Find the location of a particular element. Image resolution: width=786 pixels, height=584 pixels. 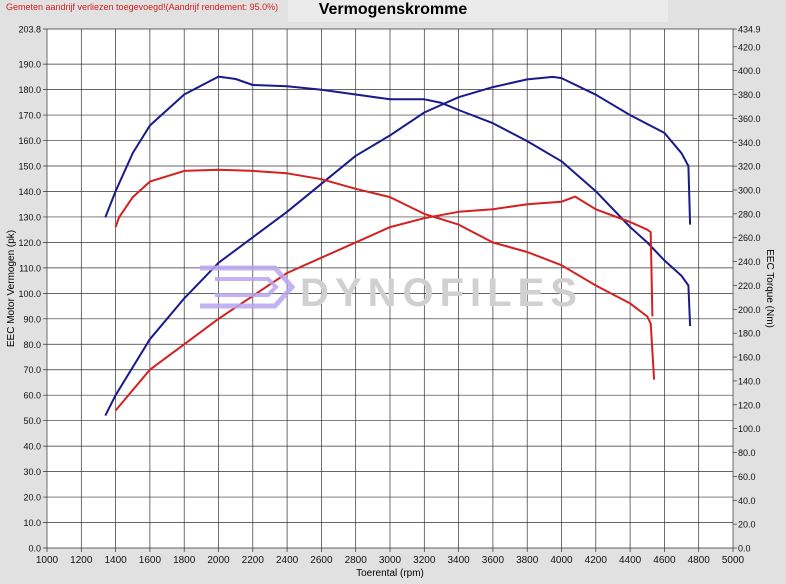

y-right-tick-label: 360.0 is located at coordinates (749, 119).